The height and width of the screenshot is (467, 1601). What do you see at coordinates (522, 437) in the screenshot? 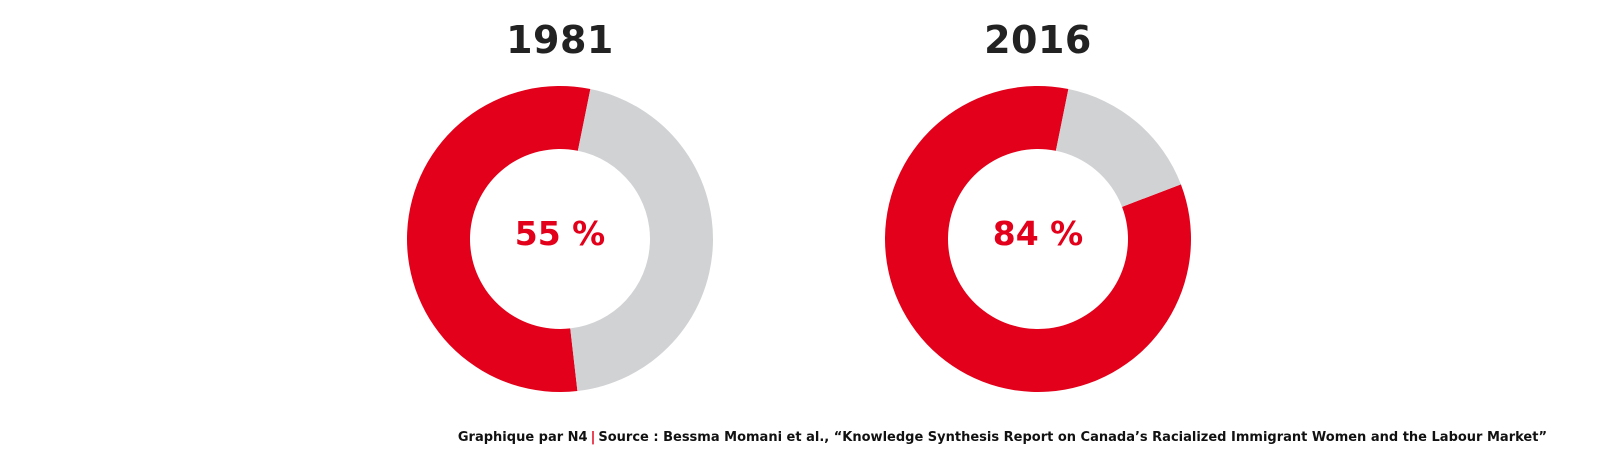
I see `credit-text: Graphique par N4` at bounding box center [522, 437].